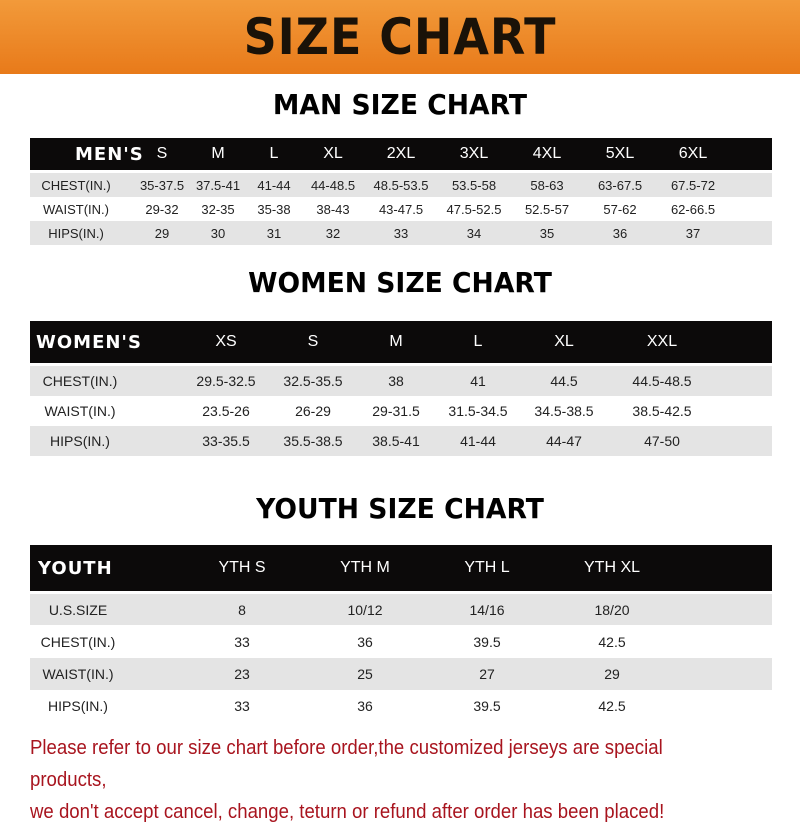 This screenshot has width=800, height=828. What do you see at coordinates (226, 381) in the screenshot?
I see `table-cell: 29.5-32.5` at bounding box center [226, 381].